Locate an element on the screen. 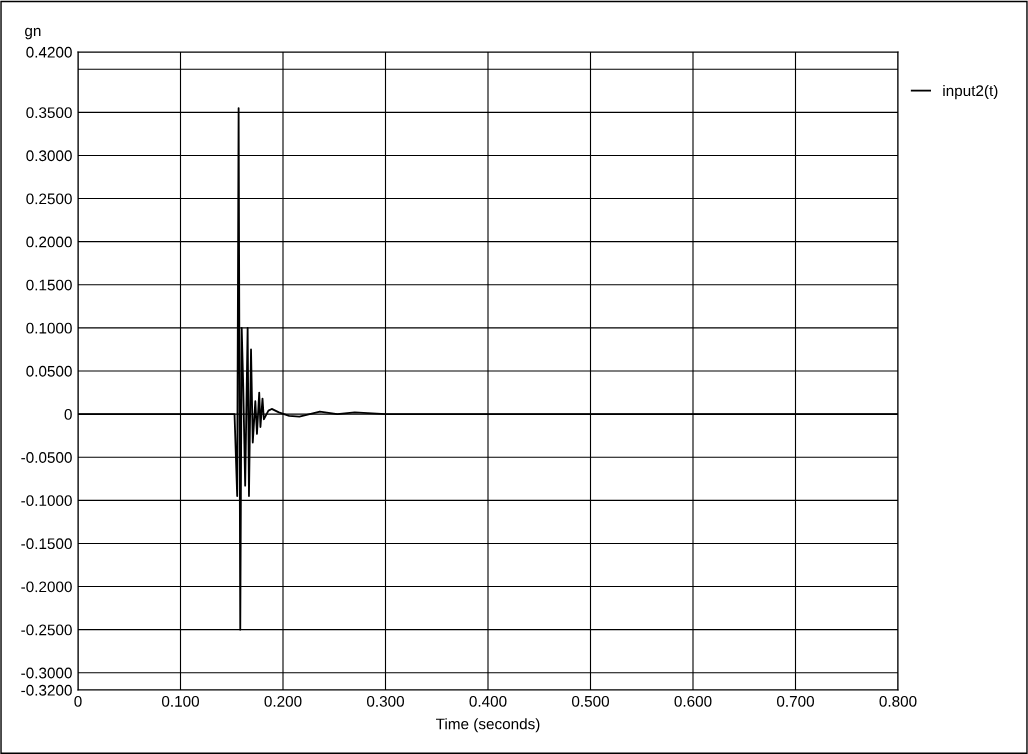 The width and height of the screenshot is (1028, 754). x-tick-label: 0.400 is located at coordinates (488, 701).